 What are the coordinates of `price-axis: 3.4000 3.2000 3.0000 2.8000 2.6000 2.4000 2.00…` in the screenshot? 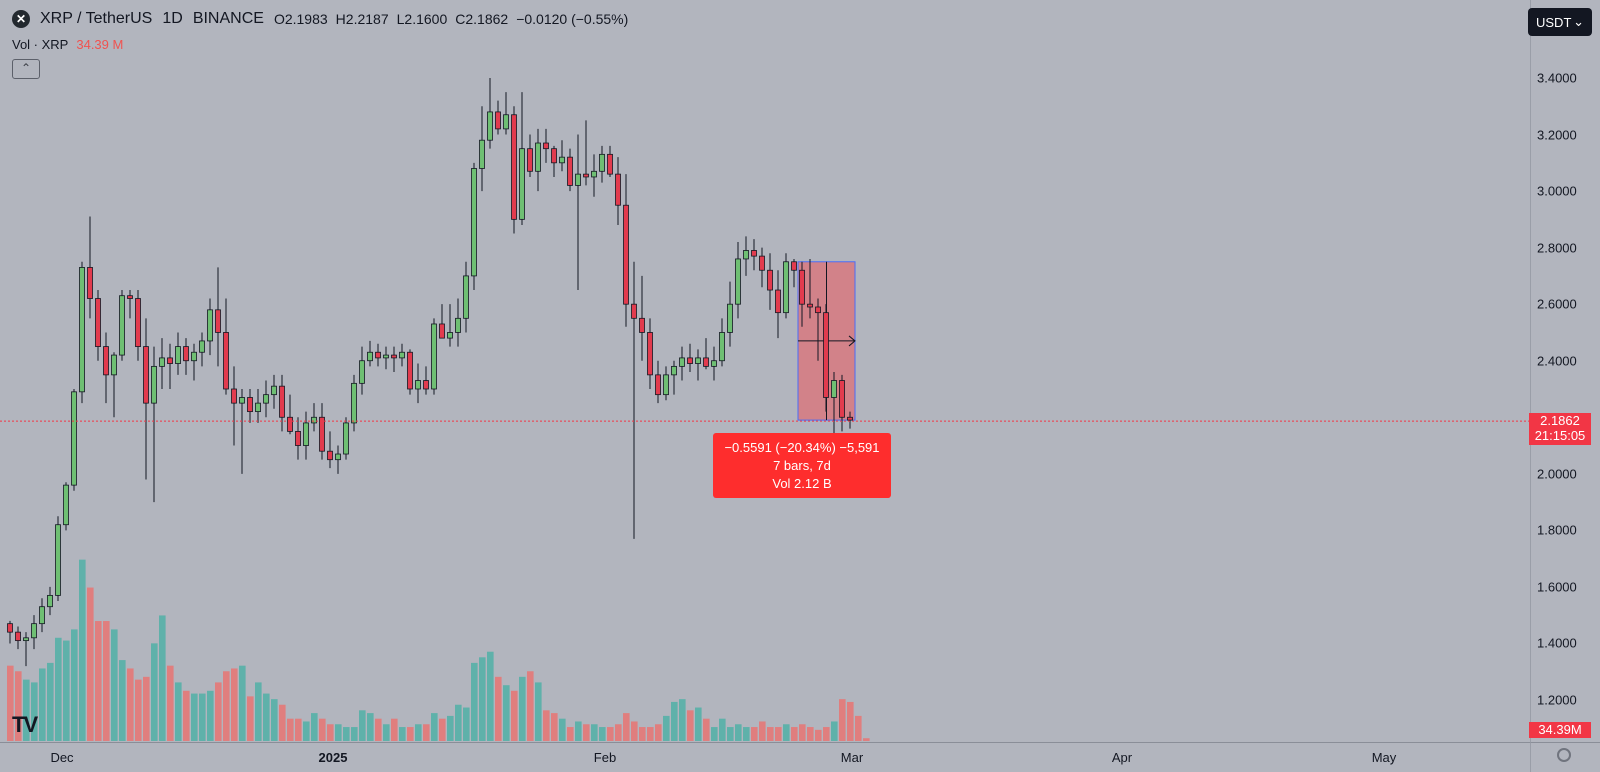 It's located at (1565, 371).